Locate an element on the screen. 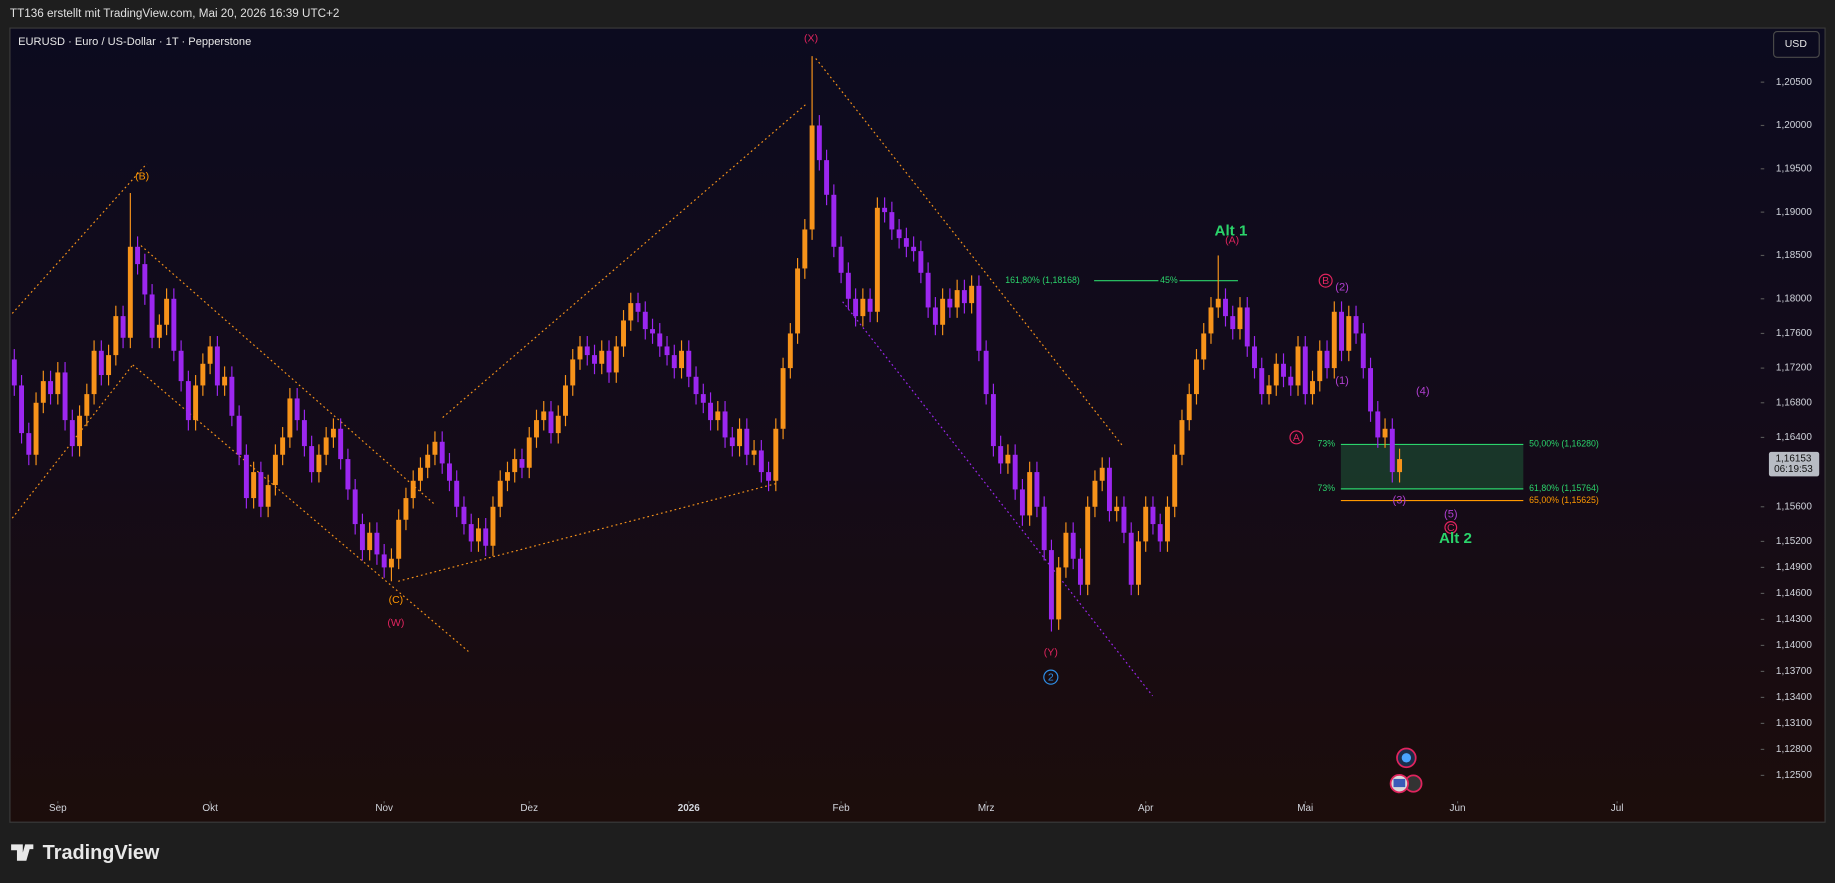 The image size is (1835, 883). x-tick-label: Apr is located at coordinates (1146, 808).